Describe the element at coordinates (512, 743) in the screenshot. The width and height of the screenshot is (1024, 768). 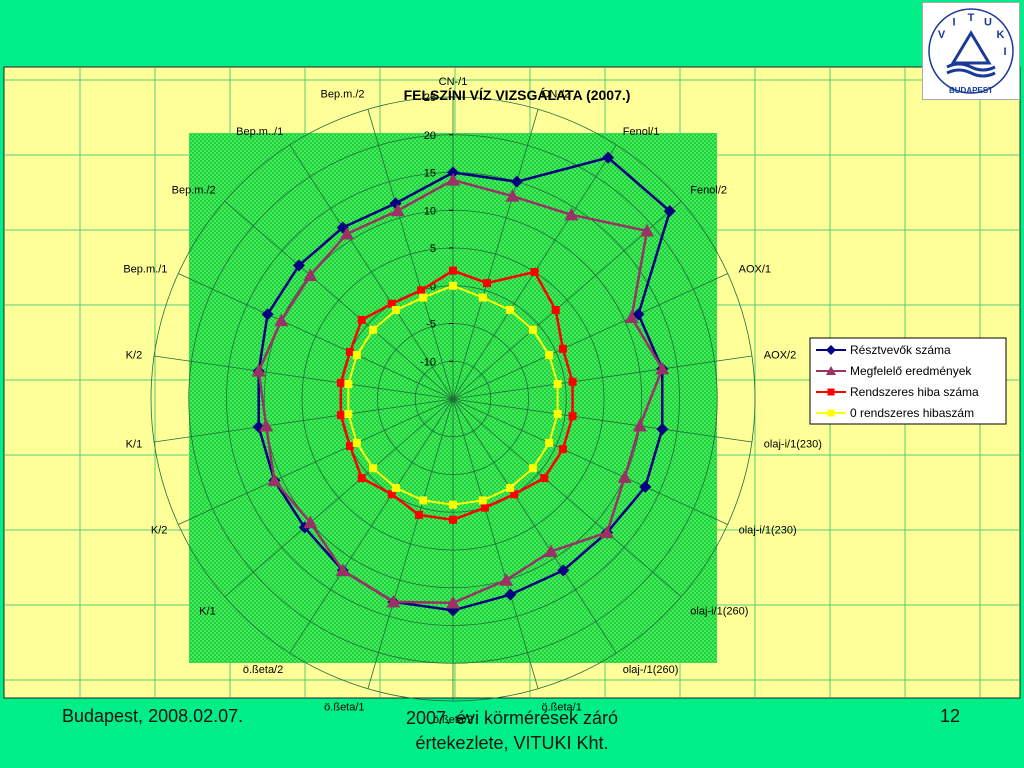
I see `footer-event-line-2: értekezlete, VITUKI Kht.` at that location.